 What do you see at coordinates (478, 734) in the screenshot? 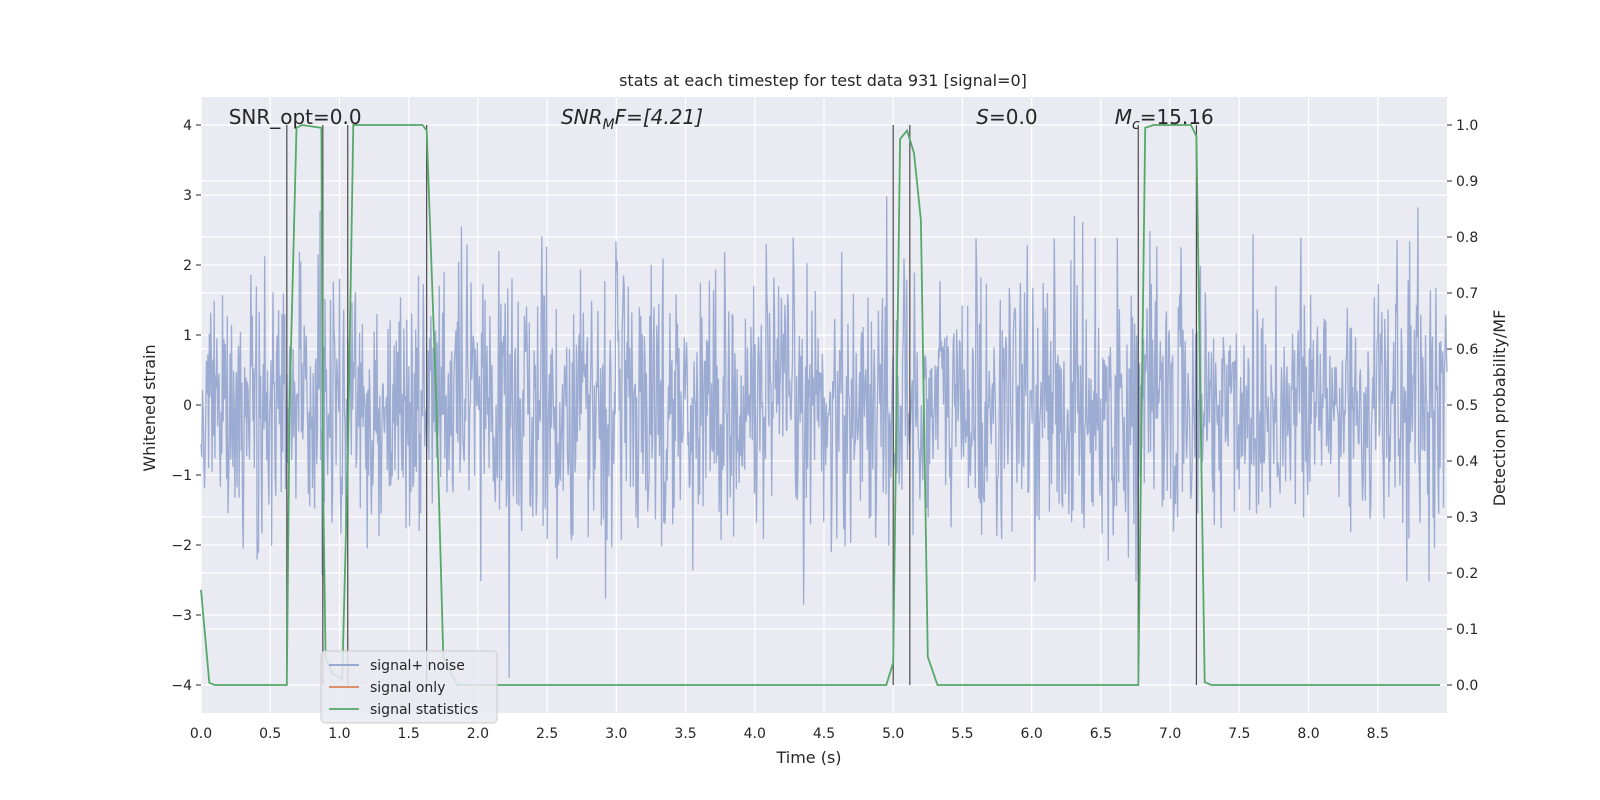
I see `x-tick-label: 2.0` at bounding box center [478, 734].